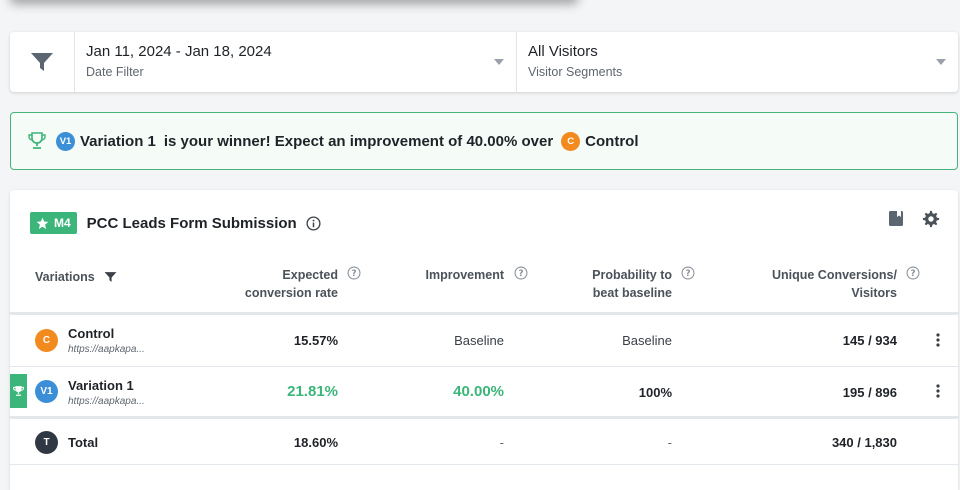 Image resolution: width=960 pixels, height=490 pixels. What do you see at coordinates (315, 442) in the screenshot?
I see `total-expected-rate: 18.60%` at bounding box center [315, 442].